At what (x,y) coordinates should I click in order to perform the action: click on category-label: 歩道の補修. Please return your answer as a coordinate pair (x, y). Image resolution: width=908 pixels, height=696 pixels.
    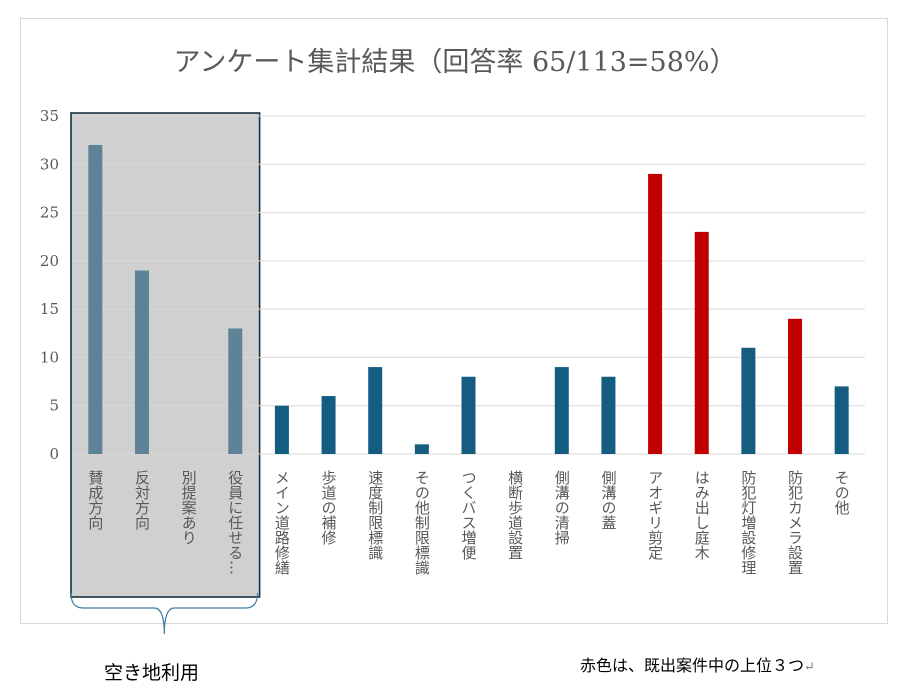
    Looking at the image, I should click on (329, 507).